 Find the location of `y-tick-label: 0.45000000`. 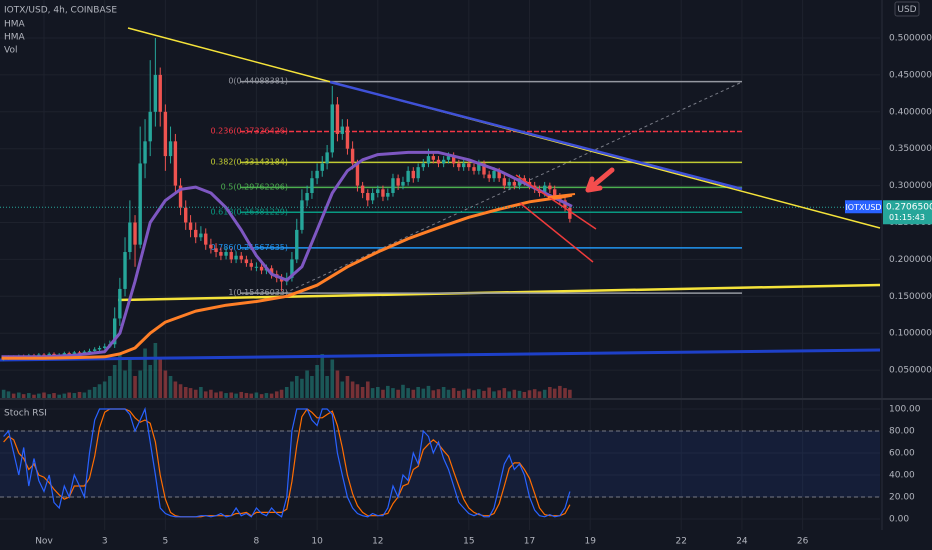

y-tick-label: 0.45000000 is located at coordinates (910, 75).